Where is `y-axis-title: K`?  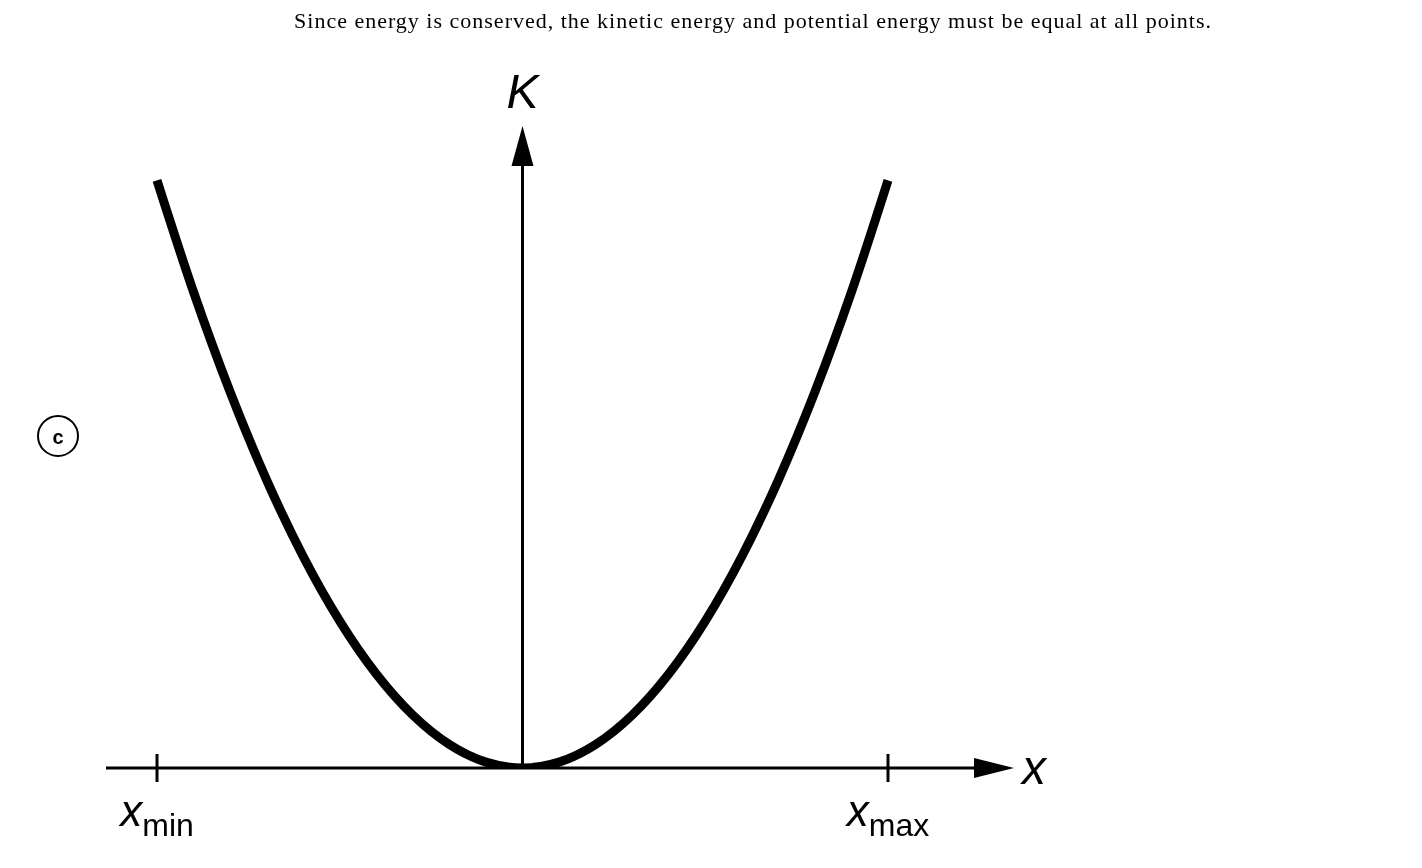
y-axis-title: K is located at coordinates (523, 91).